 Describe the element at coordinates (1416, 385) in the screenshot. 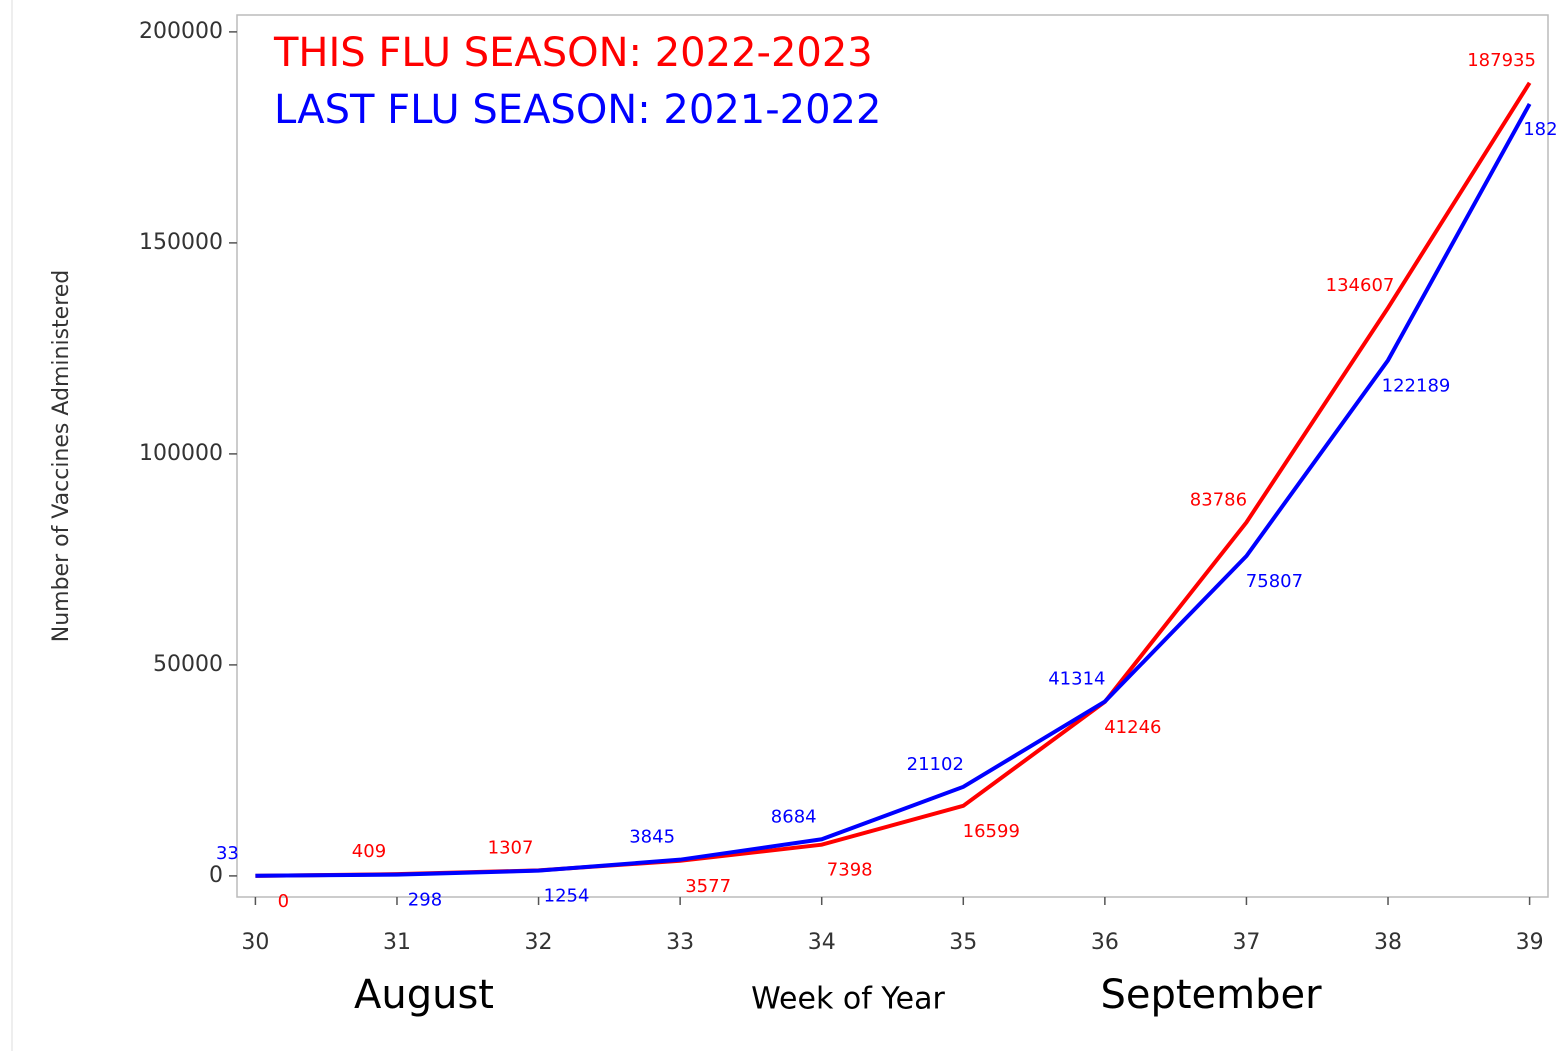

I see `data-label: 122189` at that location.